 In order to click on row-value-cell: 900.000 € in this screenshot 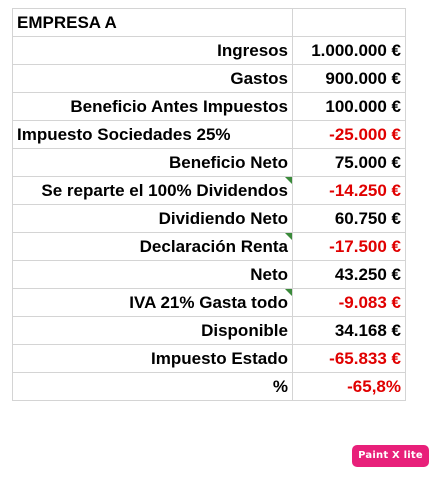, I will do `click(349, 78)`.